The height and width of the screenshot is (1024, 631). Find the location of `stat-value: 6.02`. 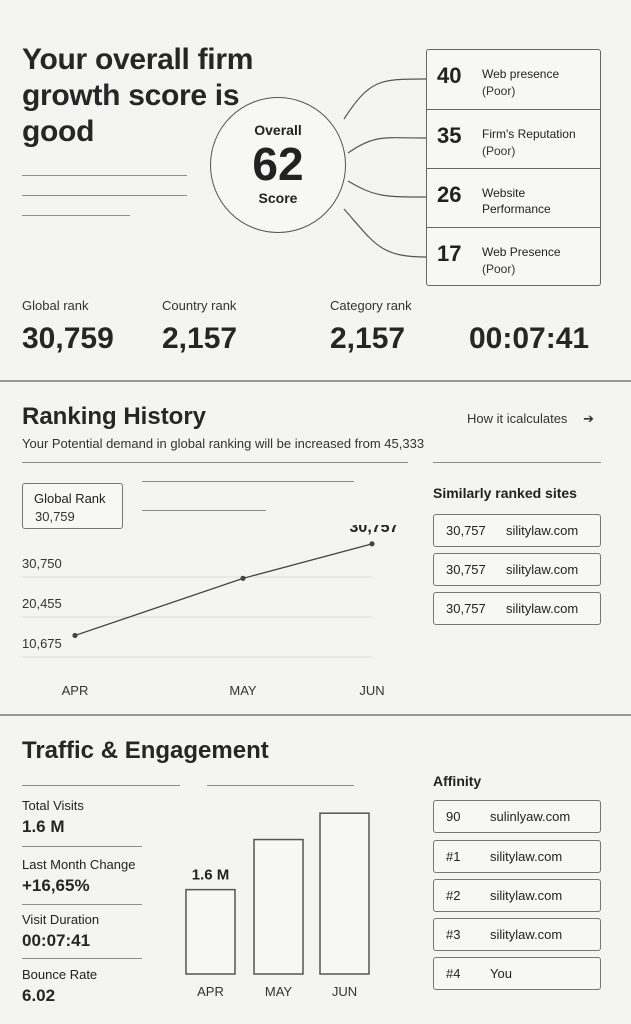

stat-value: 6.02 is located at coordinates (39, 995).